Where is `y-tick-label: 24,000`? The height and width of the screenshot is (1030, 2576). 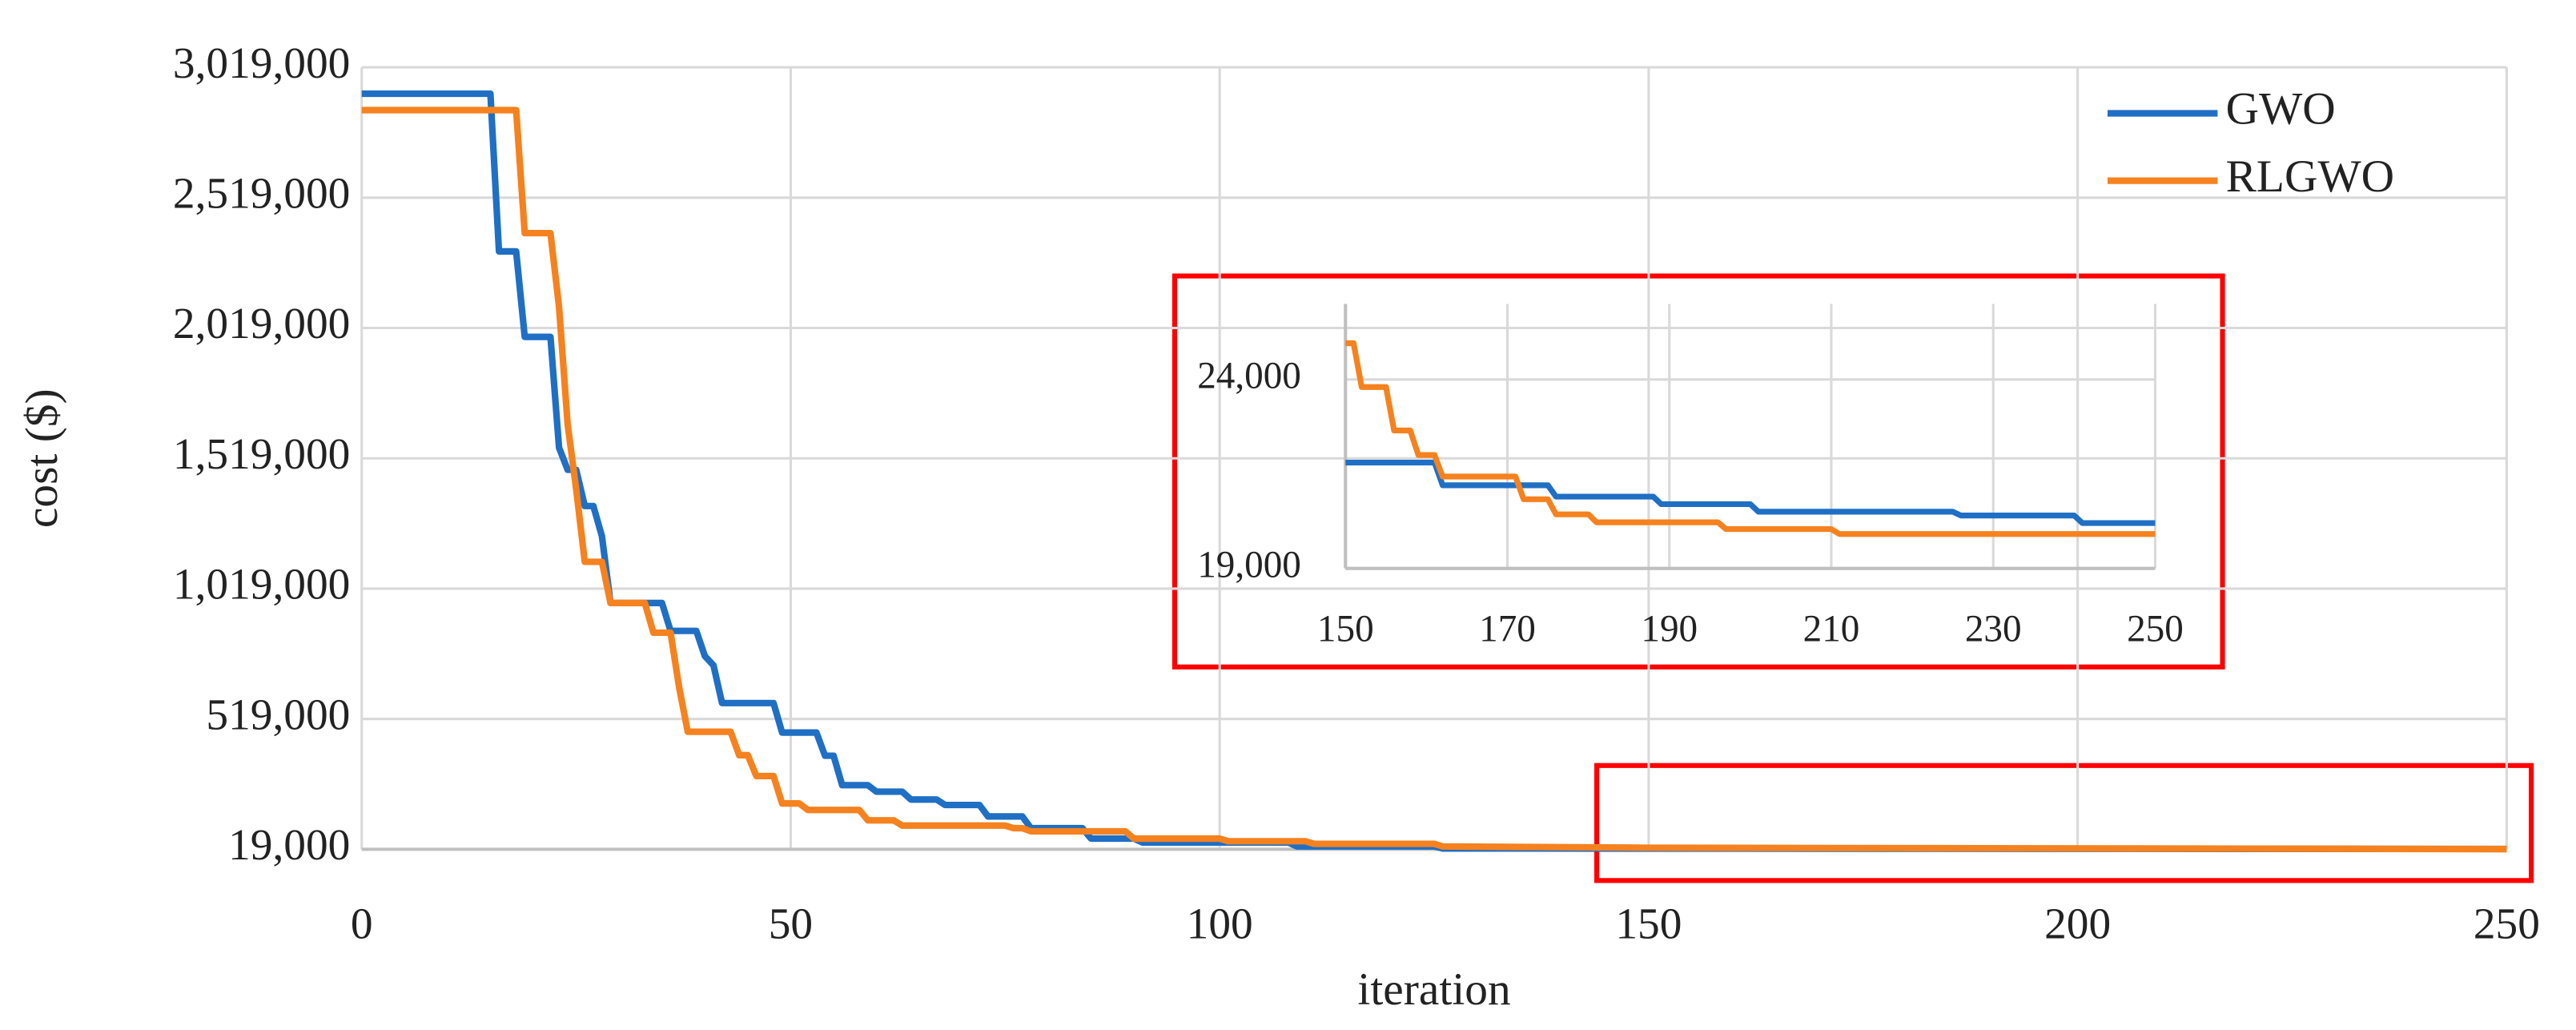
y-tick-label: 24,000 is located at coordinates (1249, 376).